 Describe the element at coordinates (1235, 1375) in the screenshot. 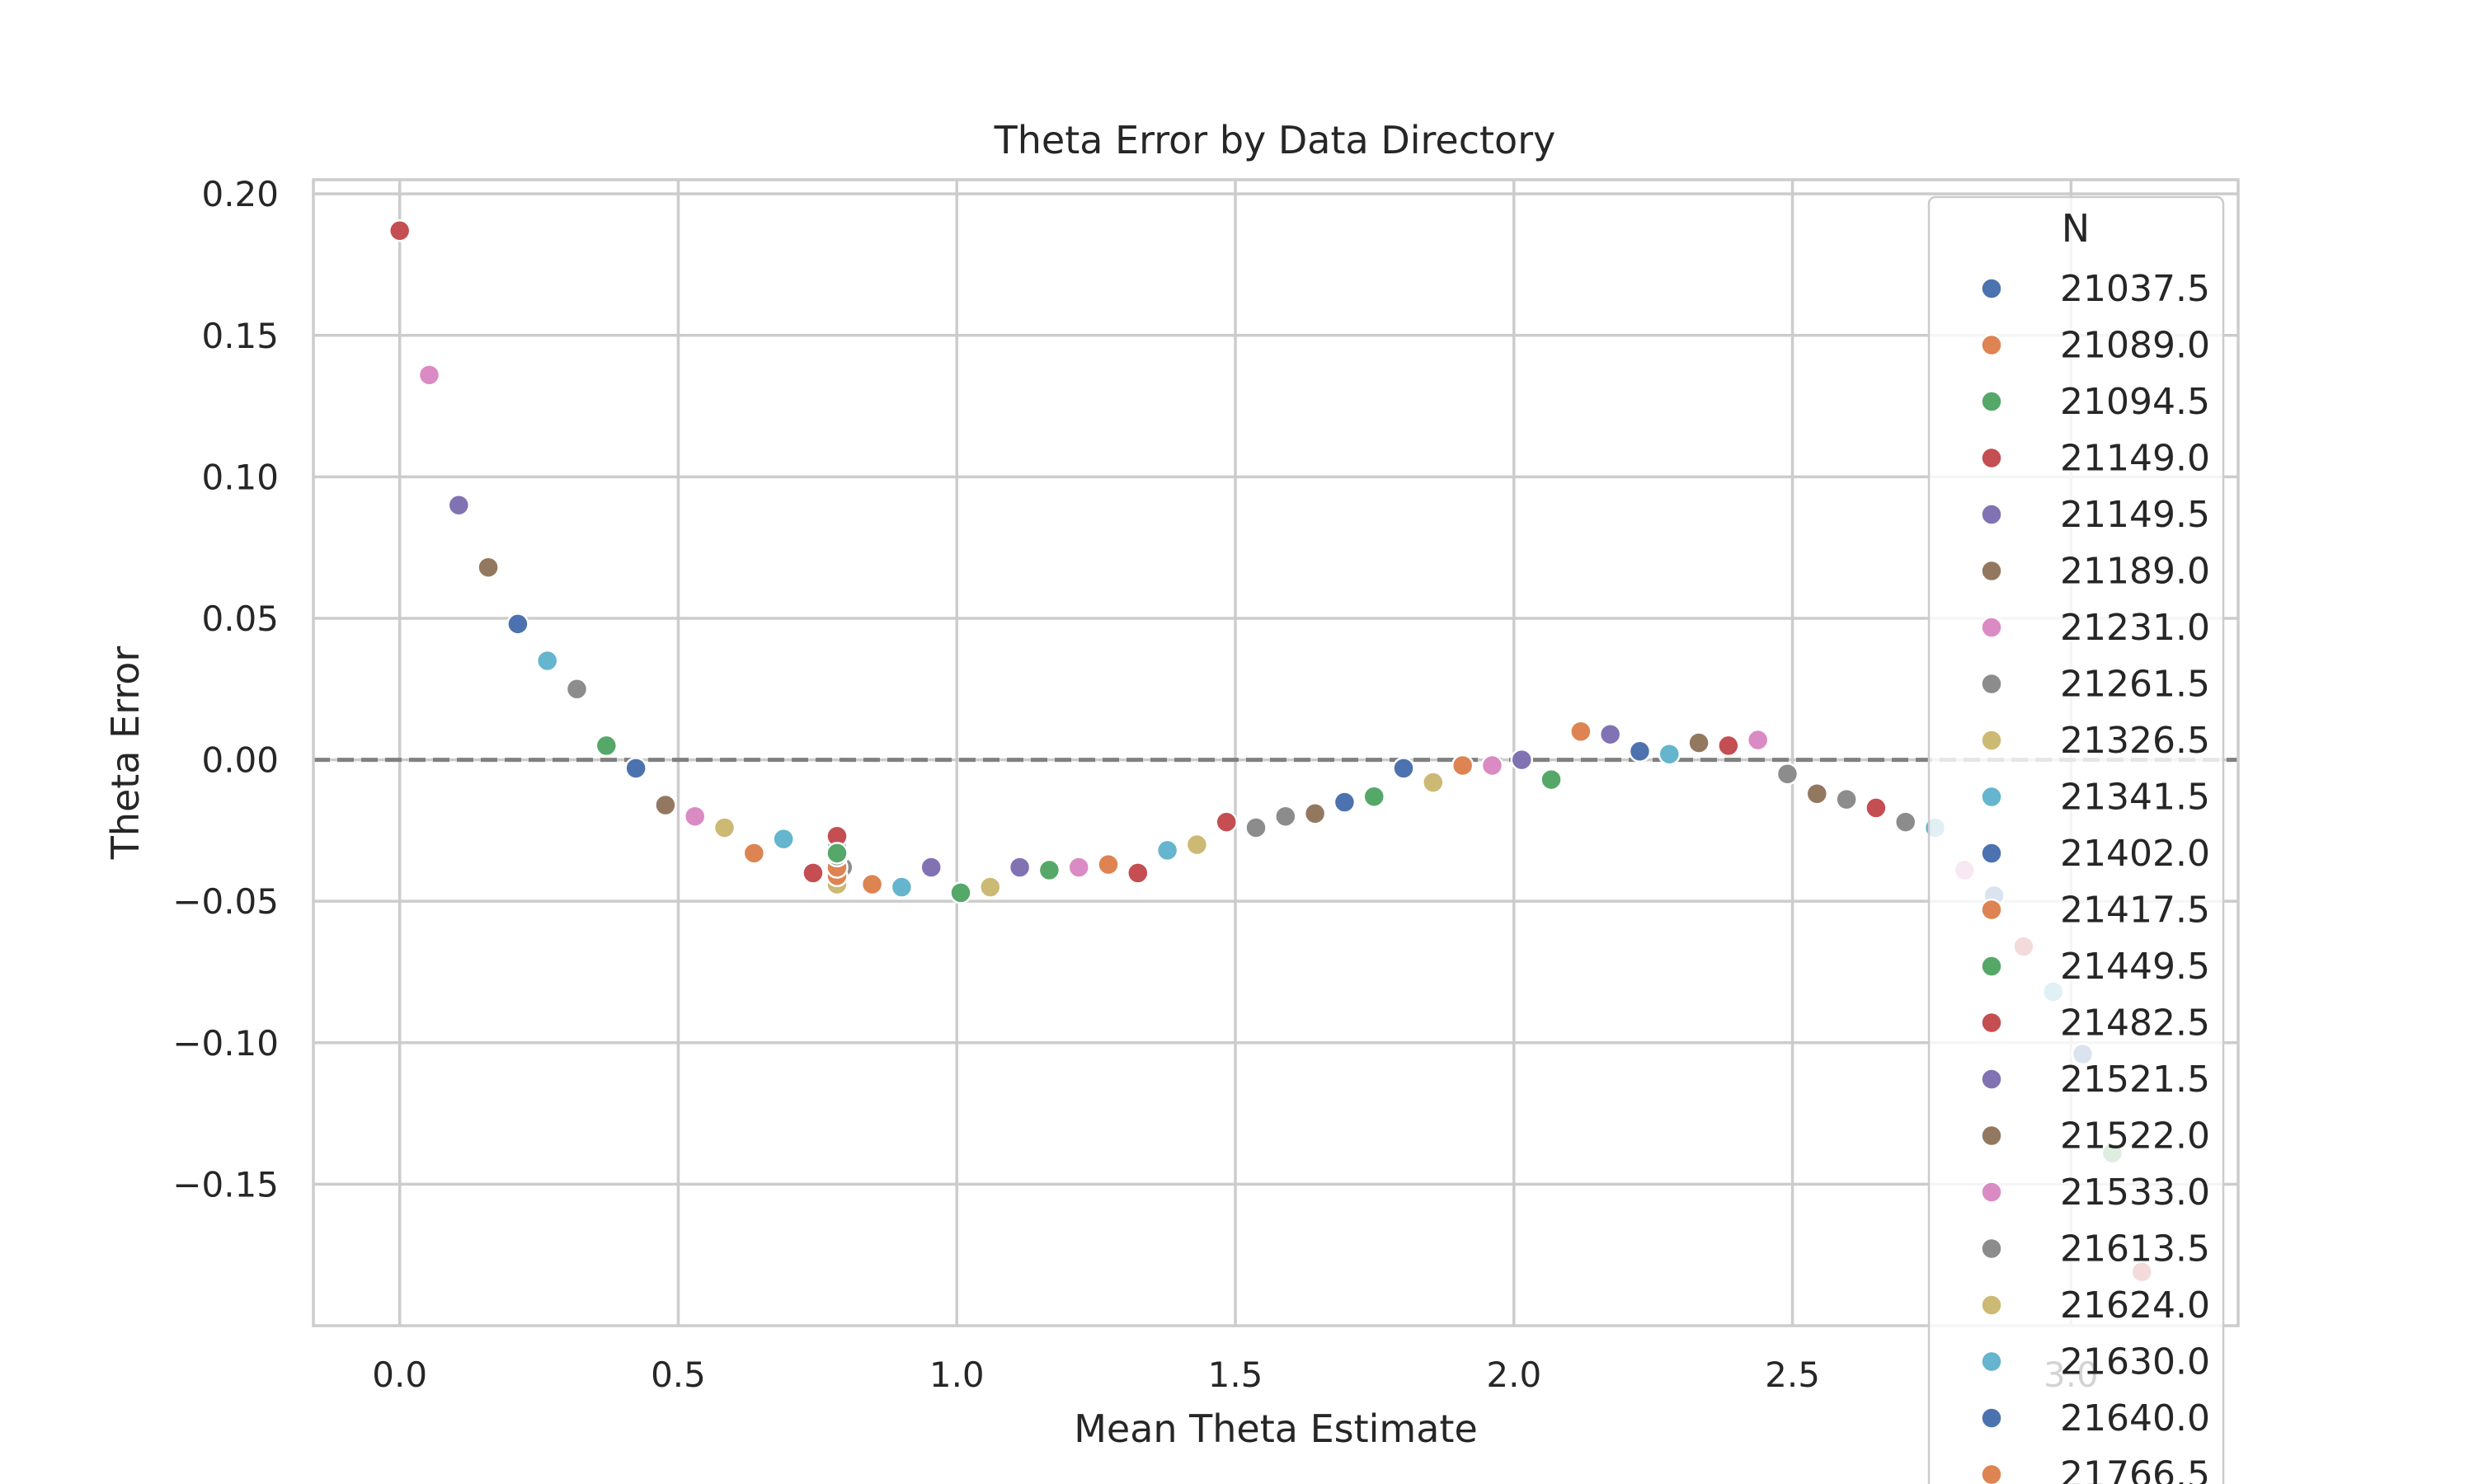

I see `x-tick-label: 1.5` at that location.